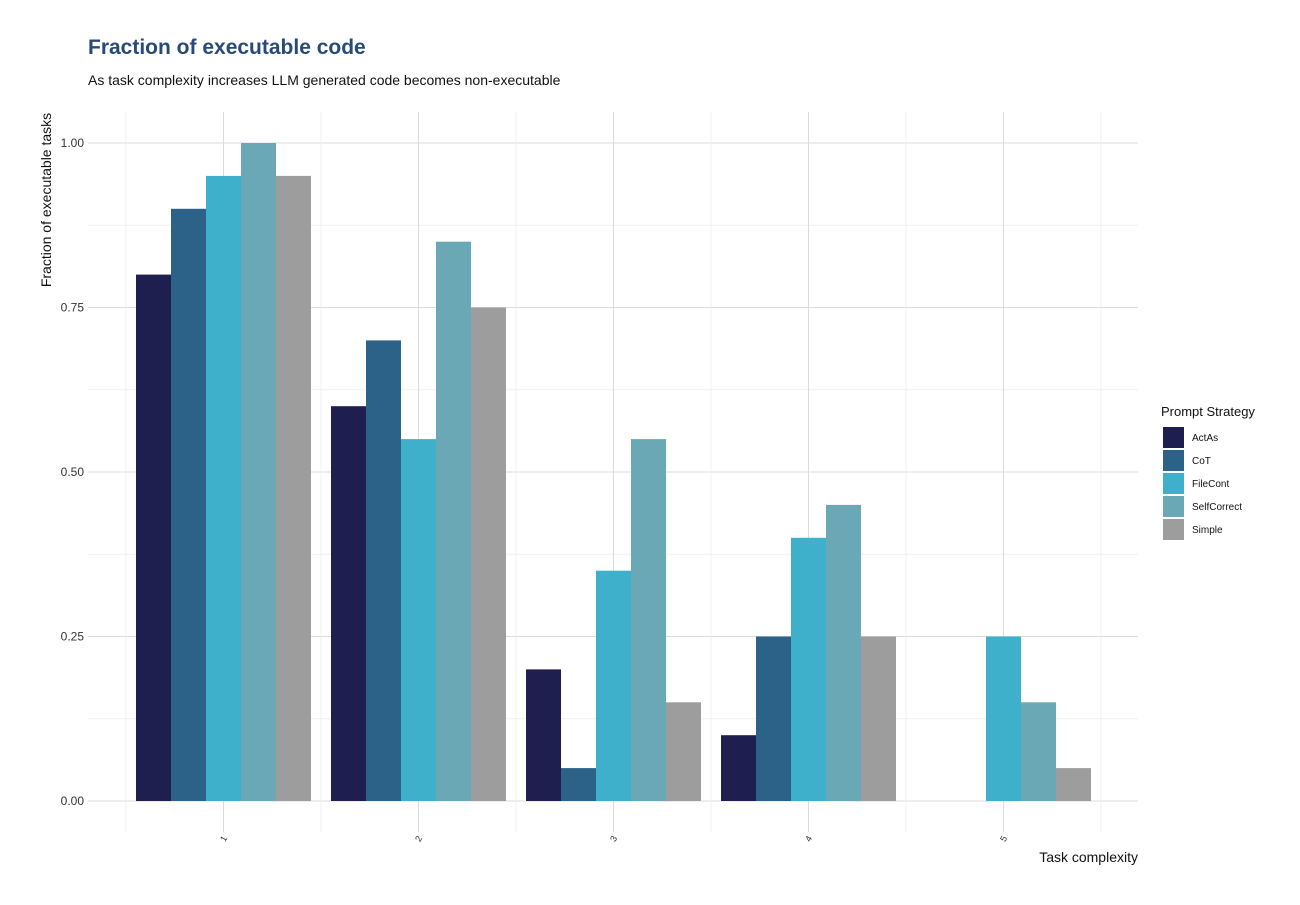 This screenshot has height=905, width=1300. What do you see at coordinates (73, 143) in the screenshot?
I see `y-tick-label: 1.00` at bounding box center [73, 143].